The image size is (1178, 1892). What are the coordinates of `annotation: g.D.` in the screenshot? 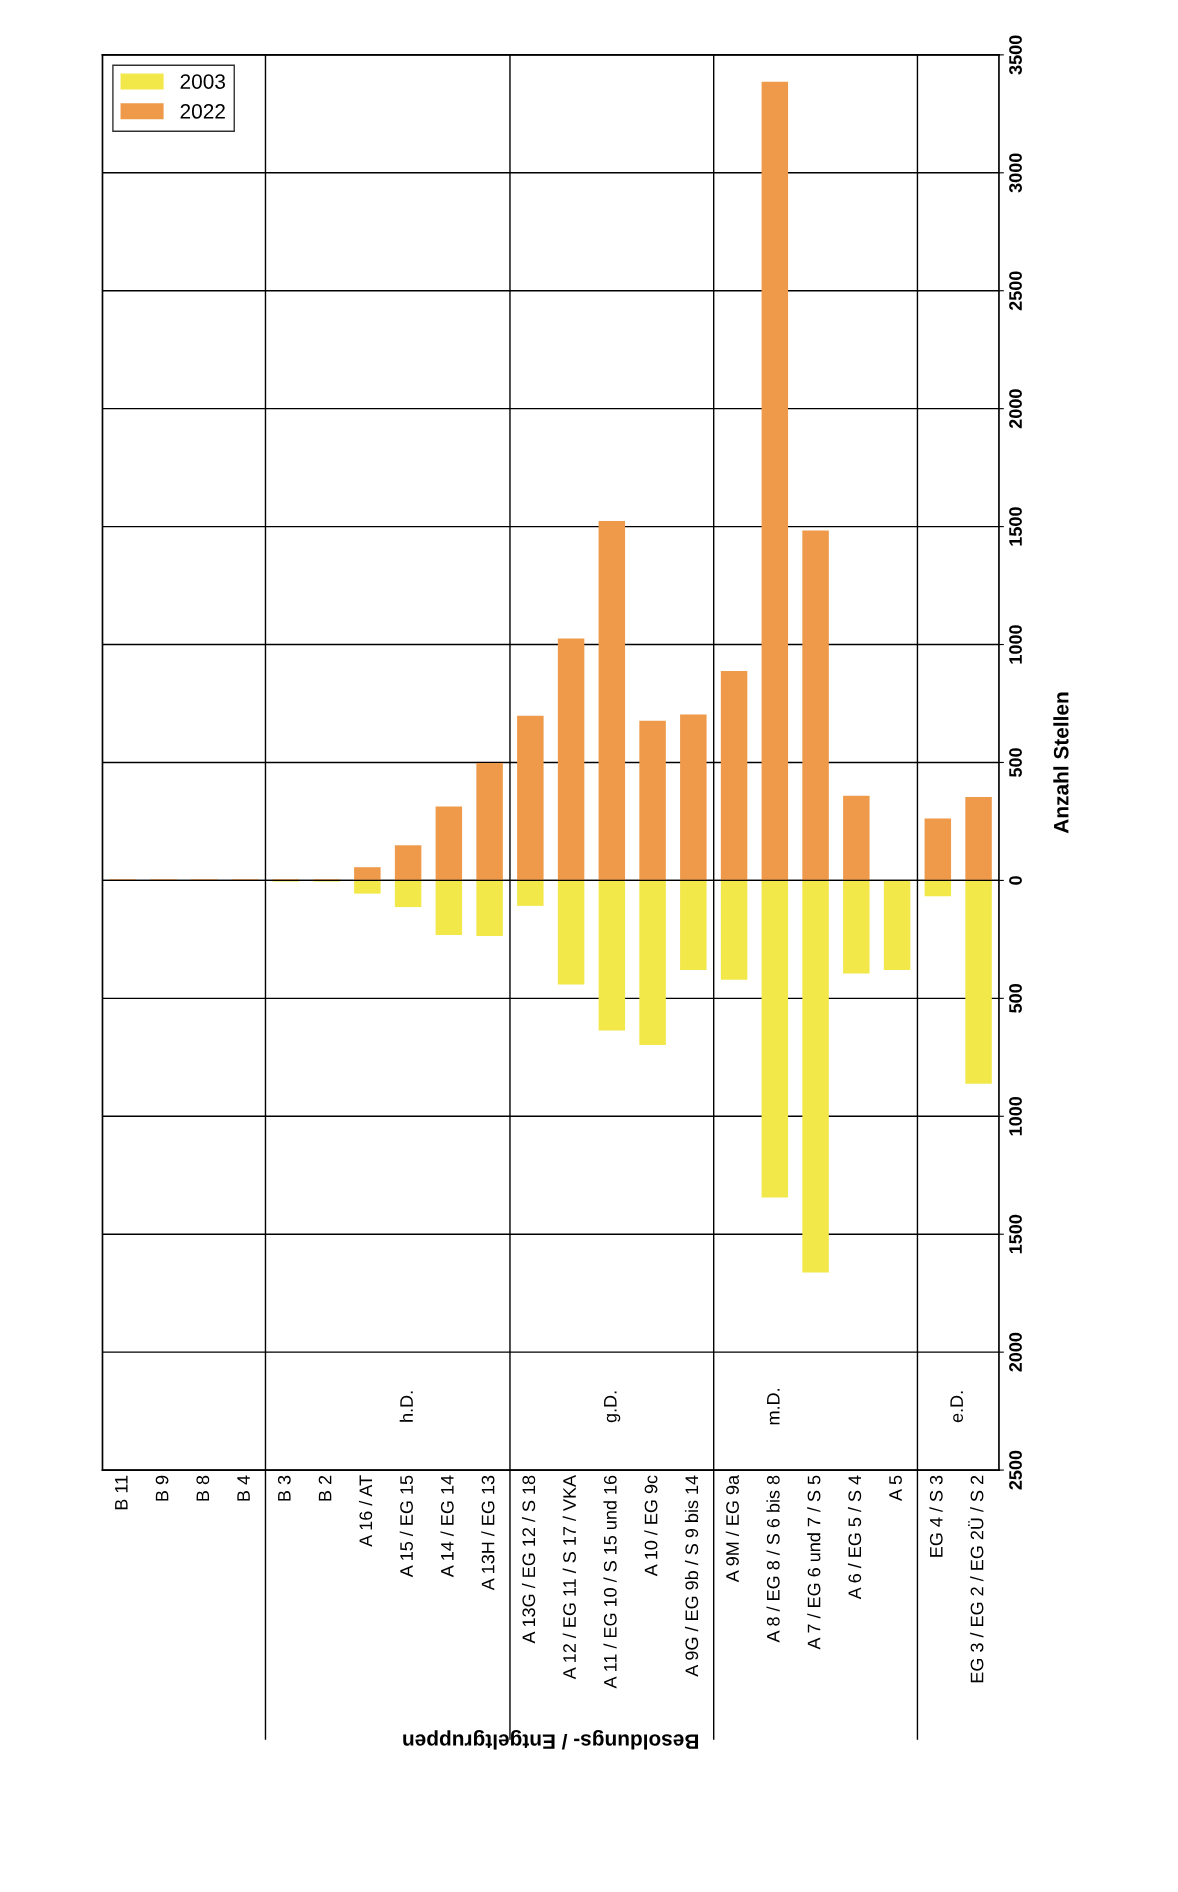 It's located at (612, 1407).